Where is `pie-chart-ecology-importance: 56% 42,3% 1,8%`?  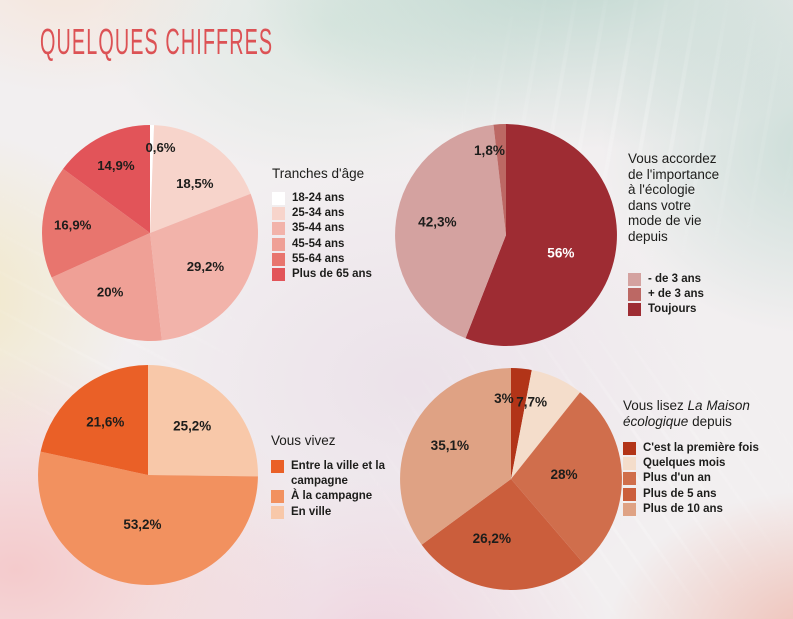
pie-chart-ecology-importance: 56% 42,3% 1,8% is located at coordinates (506, 235).